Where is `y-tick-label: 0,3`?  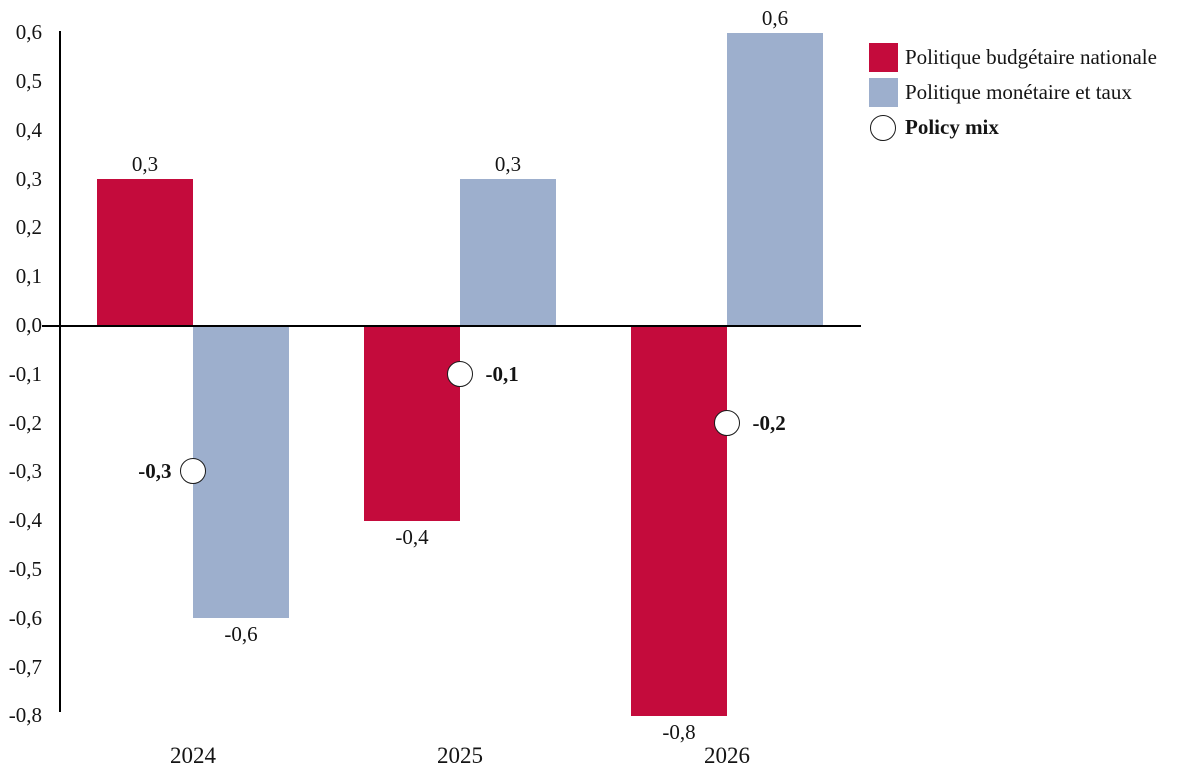 y-tick-label: 0,3 is located at coordinates (28, 178).